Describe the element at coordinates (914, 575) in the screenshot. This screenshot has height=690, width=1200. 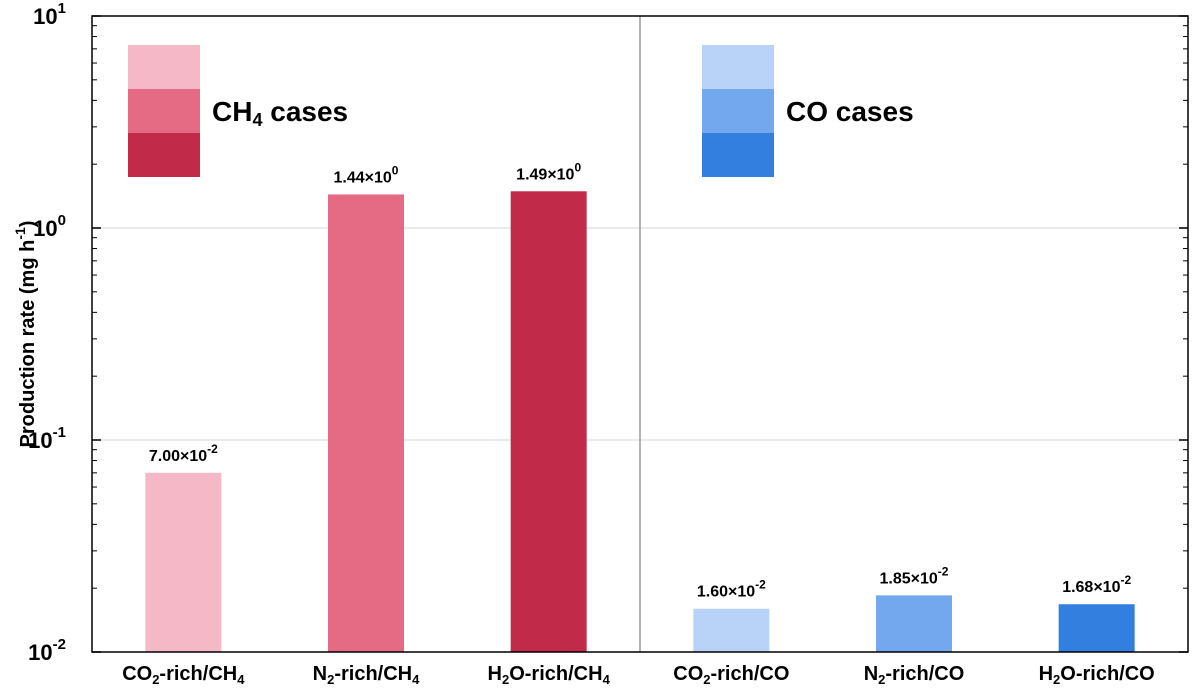
I see `data-label: 1.85×10⁻²` at that location.